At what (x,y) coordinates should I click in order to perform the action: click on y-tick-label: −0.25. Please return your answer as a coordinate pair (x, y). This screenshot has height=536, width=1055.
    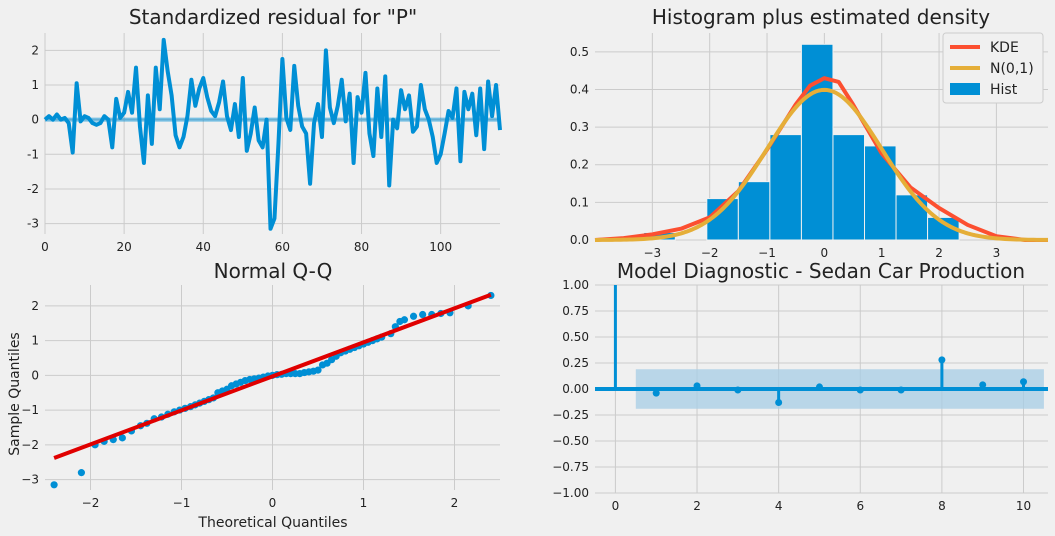
    Looking at the image, I should click on (570, 415).